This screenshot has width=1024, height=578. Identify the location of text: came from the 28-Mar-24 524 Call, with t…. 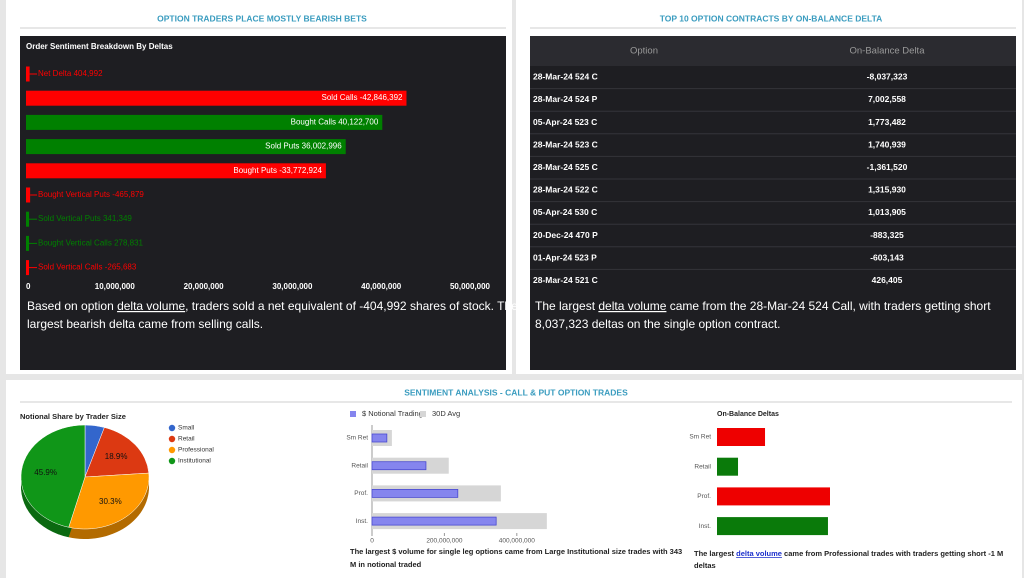
(828, 306).